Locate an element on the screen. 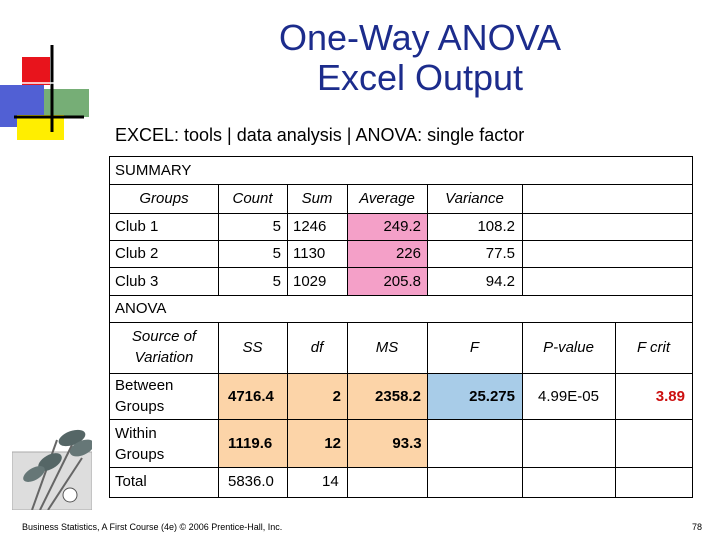 Image resolution: width=720 pixels, height=540 pixels. club3-sum: 1029 is located at coordinates (310, 281).